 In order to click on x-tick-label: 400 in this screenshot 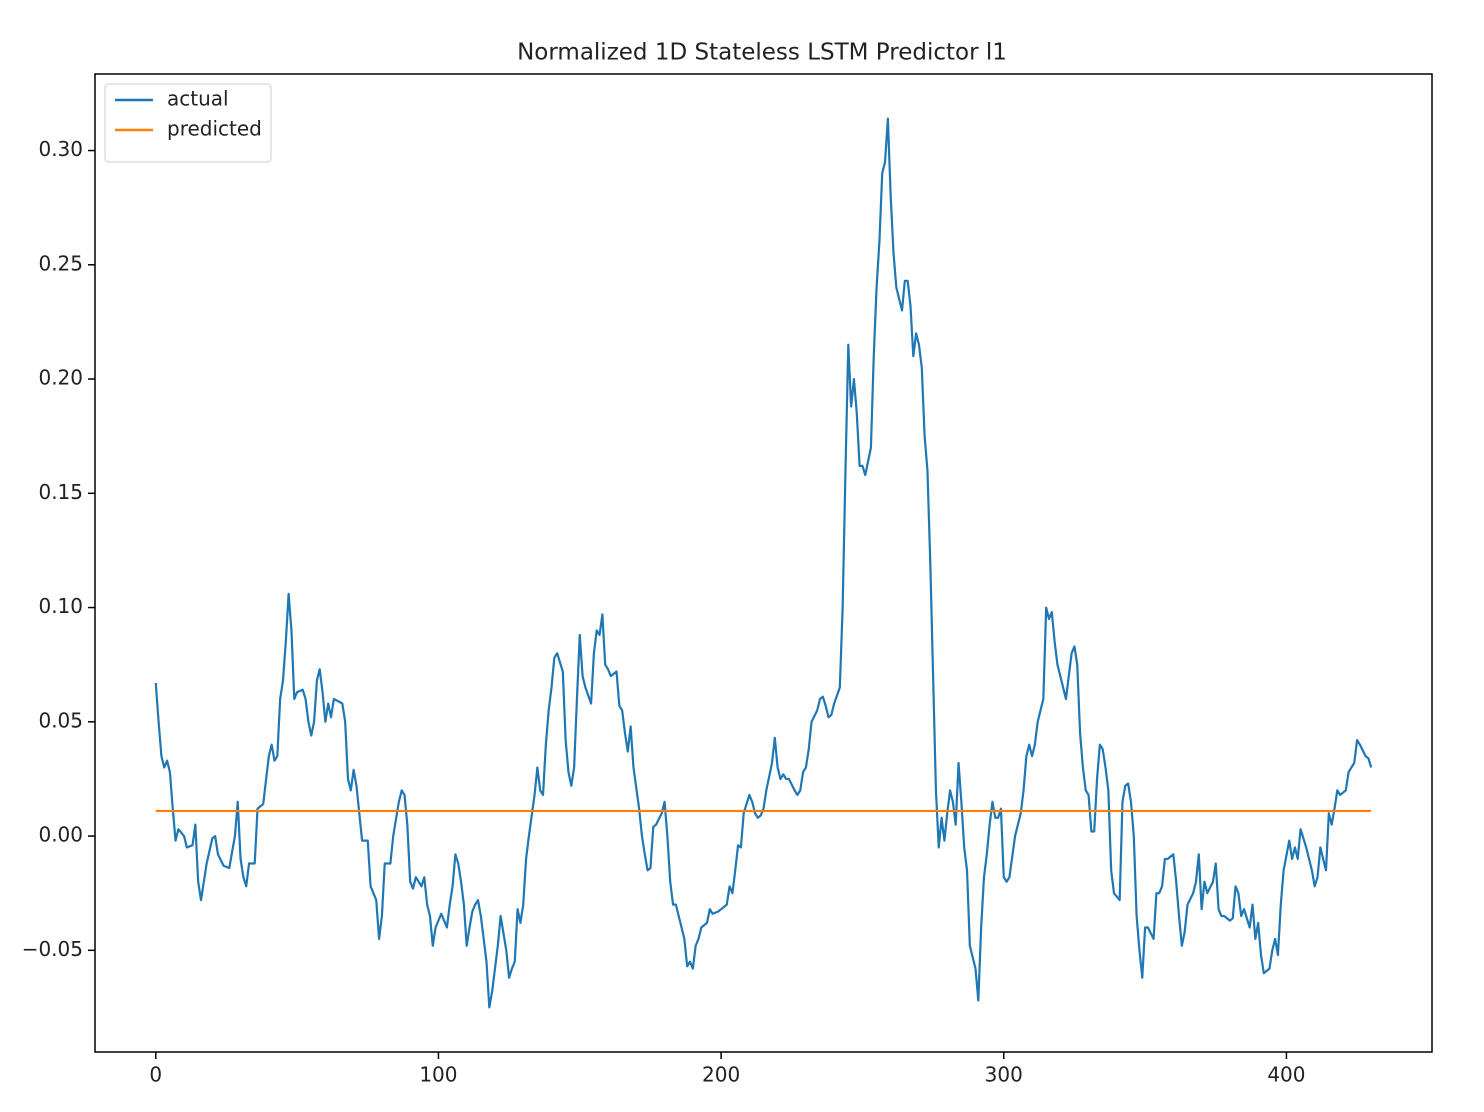, I will do `click(1286, 1075)`.